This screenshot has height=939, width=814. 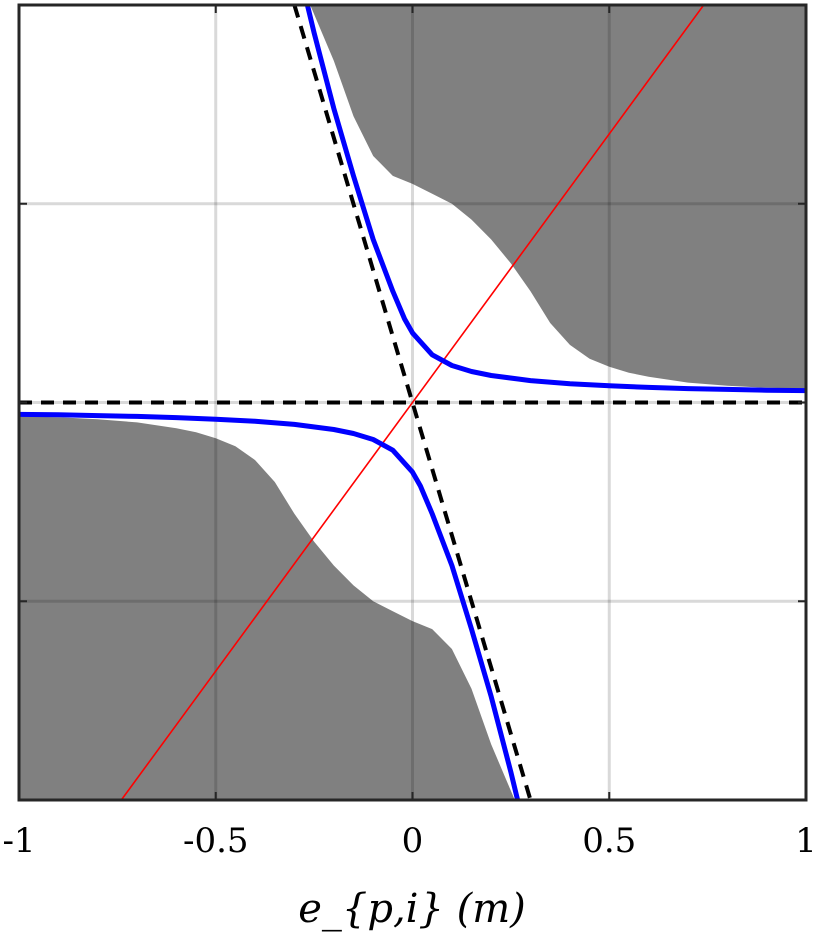 I want to click on x-tick-label-0: -1, so click(x=18, y=841).